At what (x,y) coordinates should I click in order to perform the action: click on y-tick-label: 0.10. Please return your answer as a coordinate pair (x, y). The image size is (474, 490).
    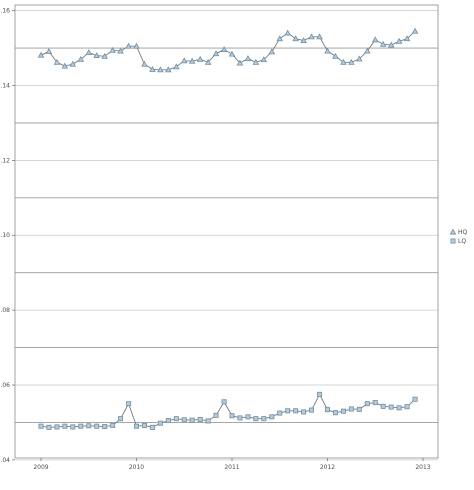
    Looking at the image, I should click on (5, 235).